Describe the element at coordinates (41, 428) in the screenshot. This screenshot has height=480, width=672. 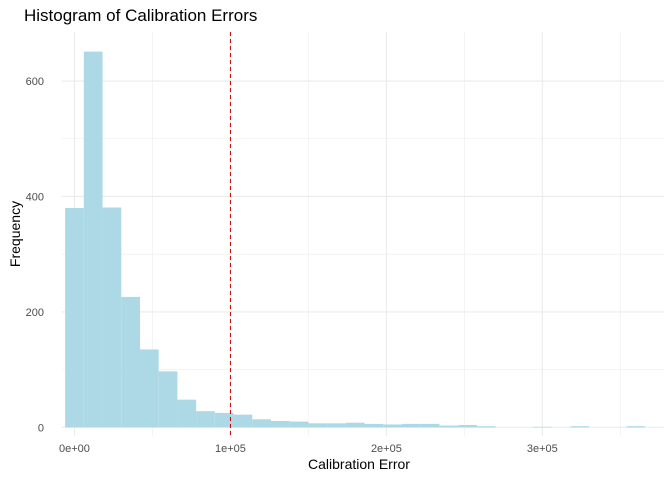
I see `y-tick-label: 0` at that location.